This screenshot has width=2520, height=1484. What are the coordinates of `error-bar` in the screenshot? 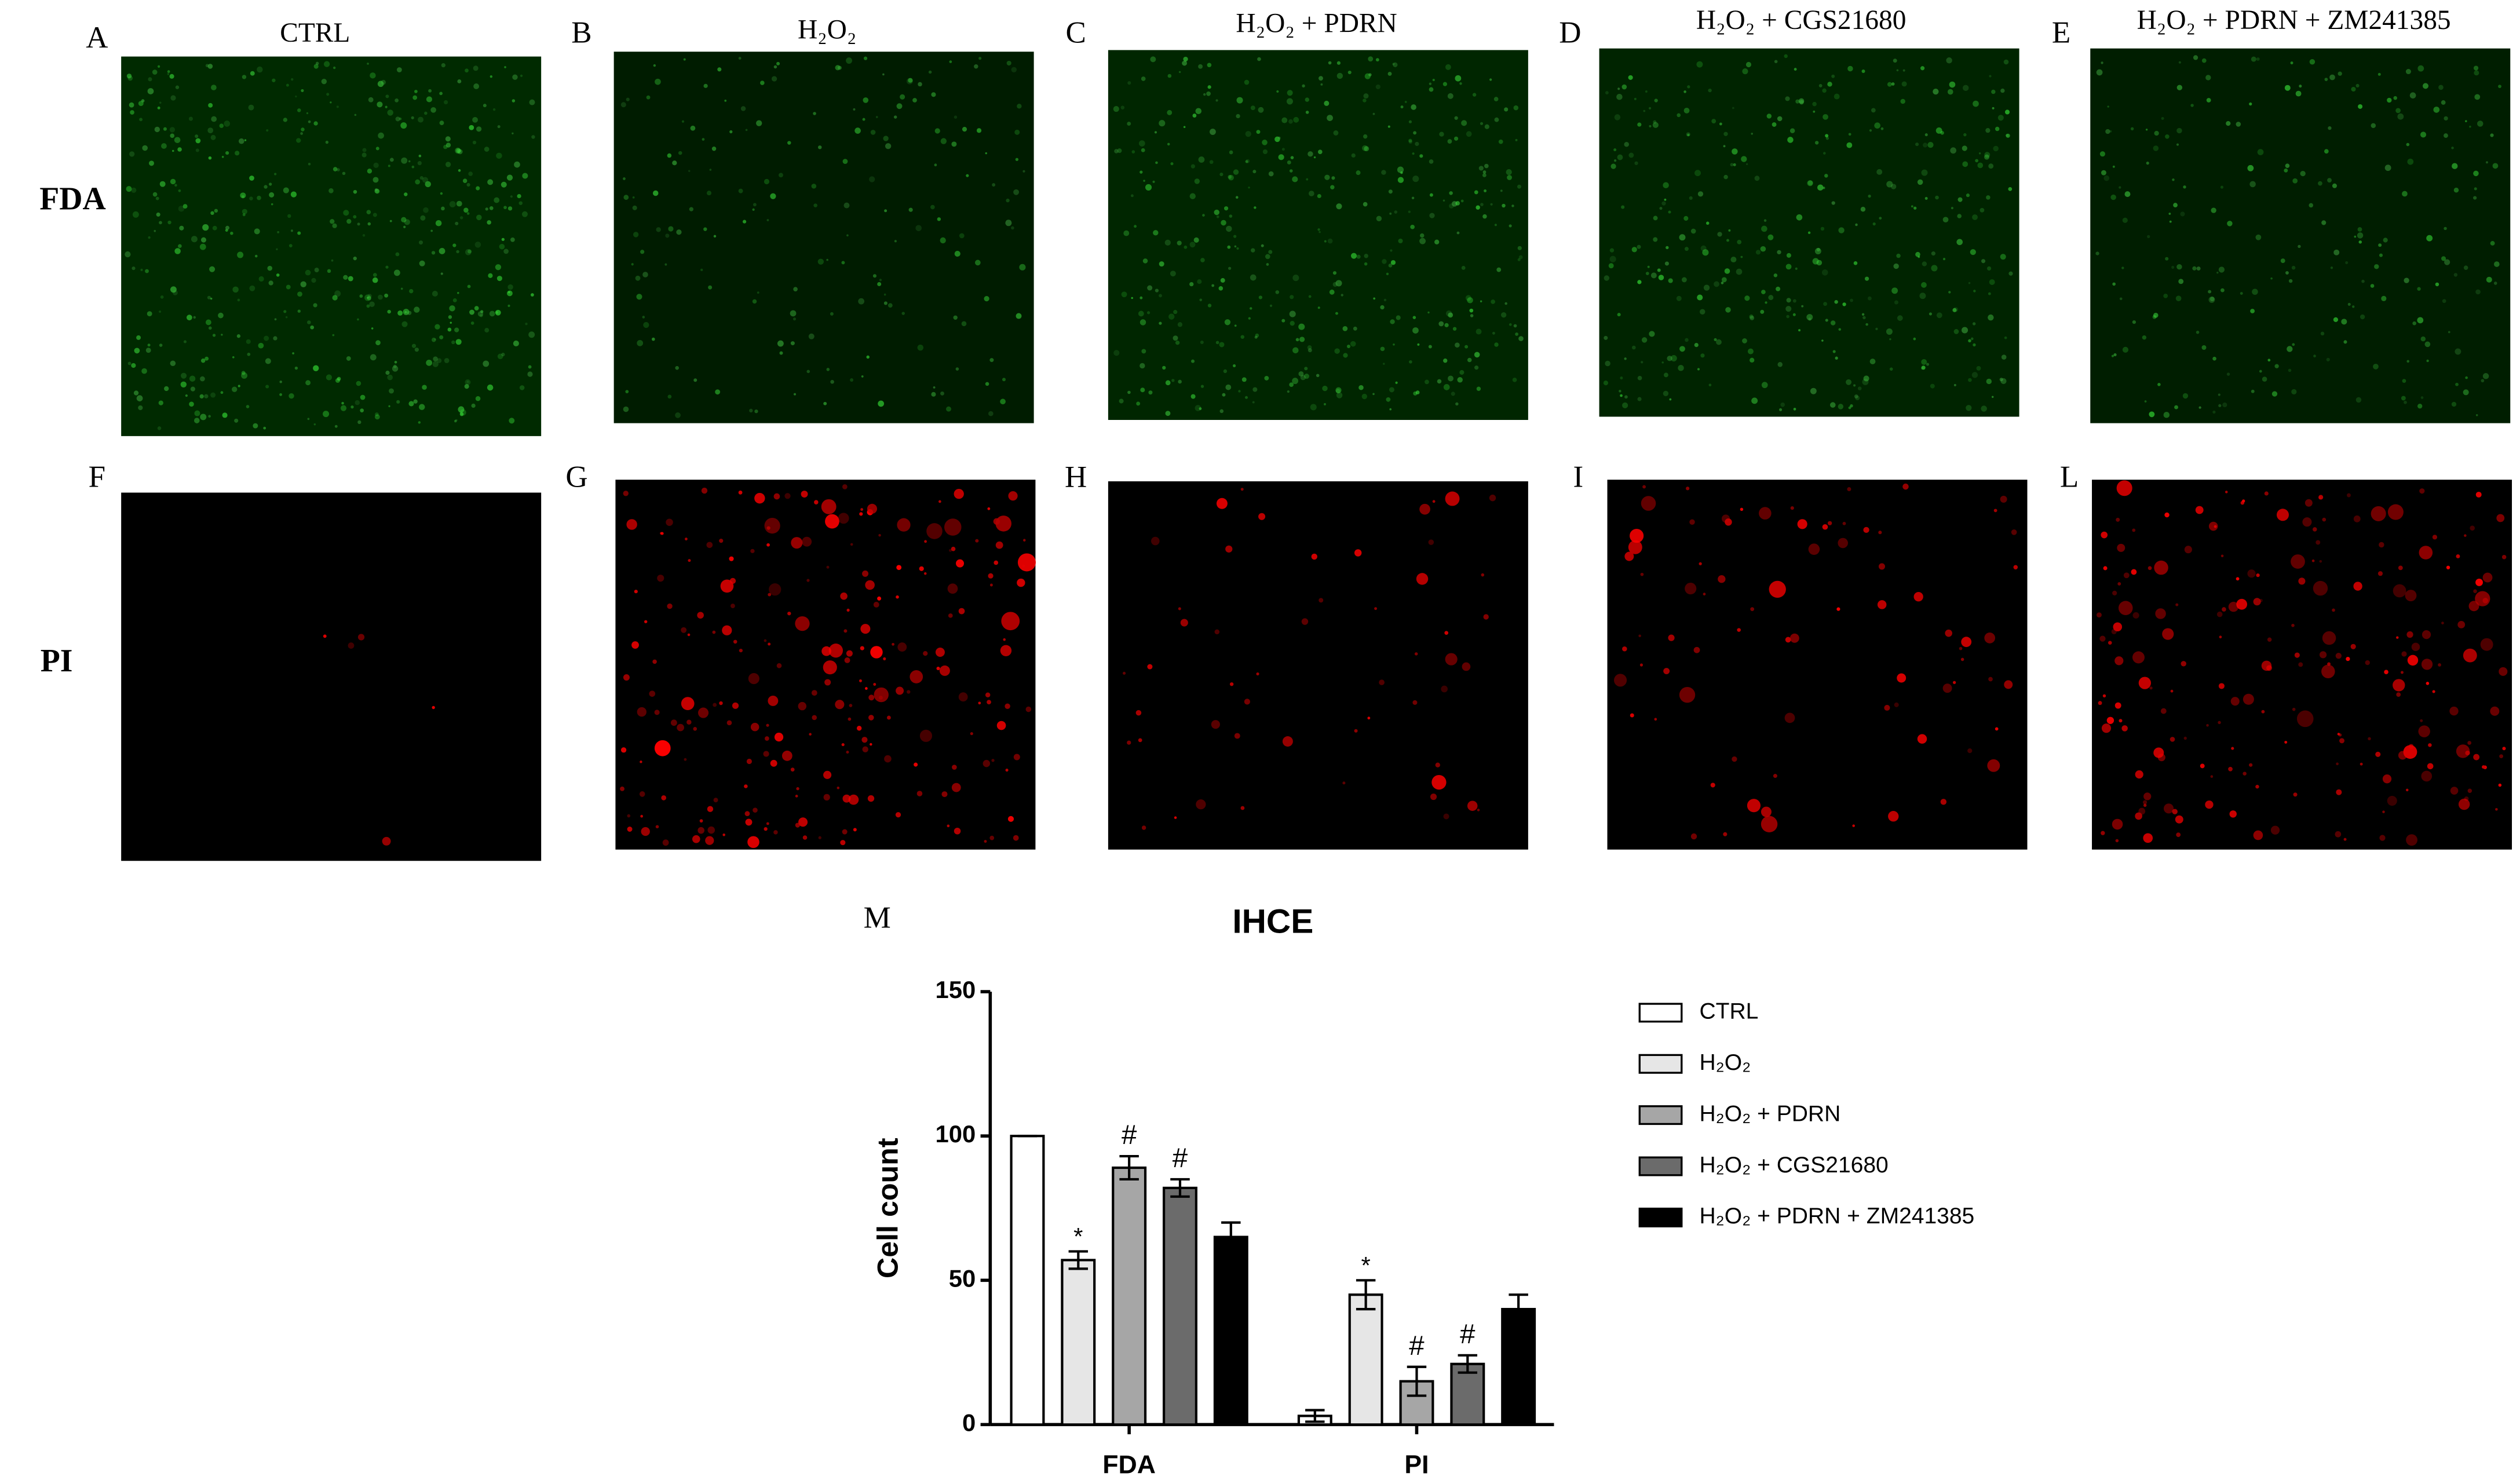 It's located at (1079, 1260).